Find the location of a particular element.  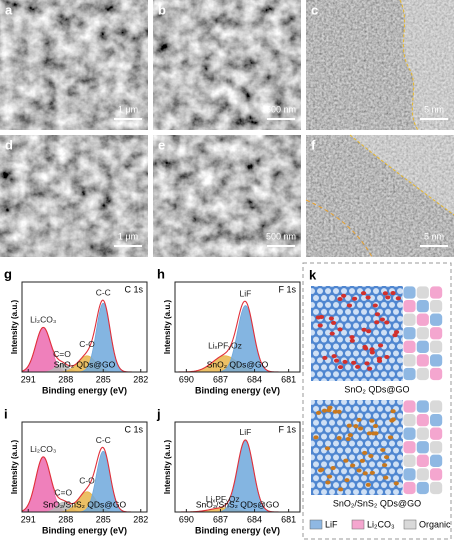

legend-label: Li₂CO₃ is located at coordinates (381, 524).